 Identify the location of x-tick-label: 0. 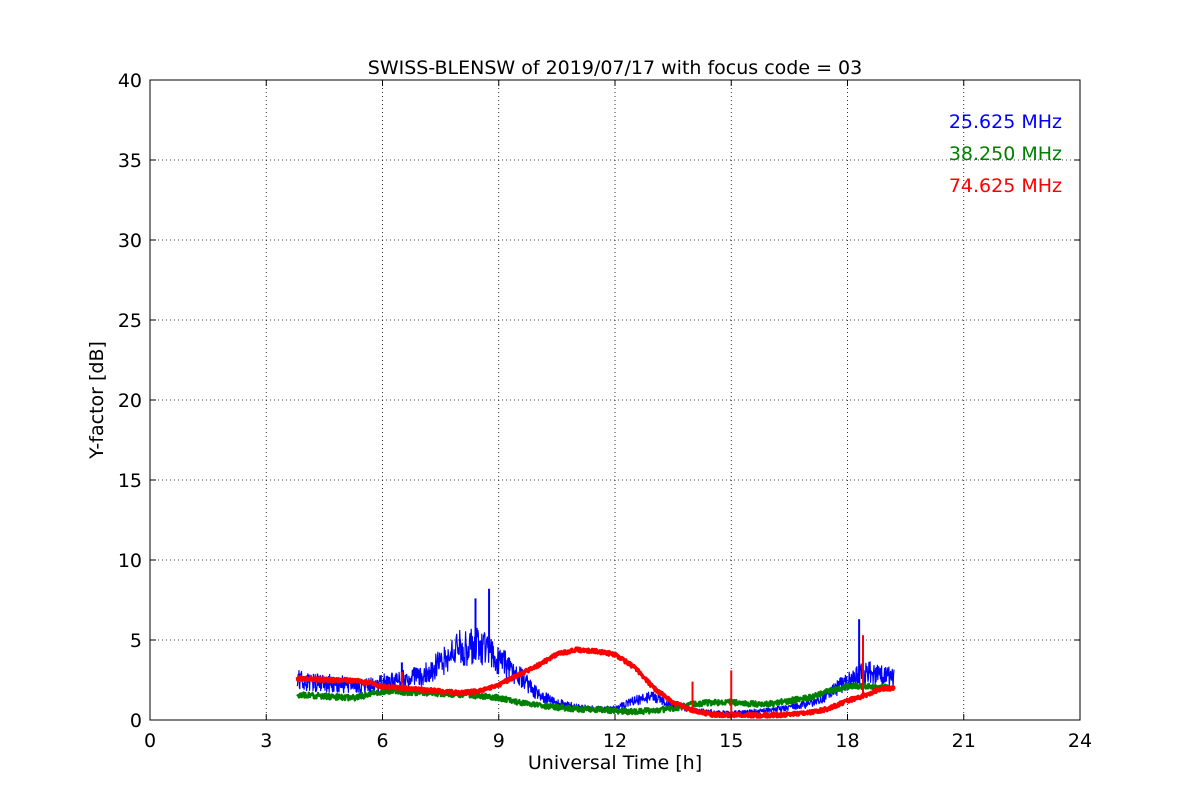
(150, 741).